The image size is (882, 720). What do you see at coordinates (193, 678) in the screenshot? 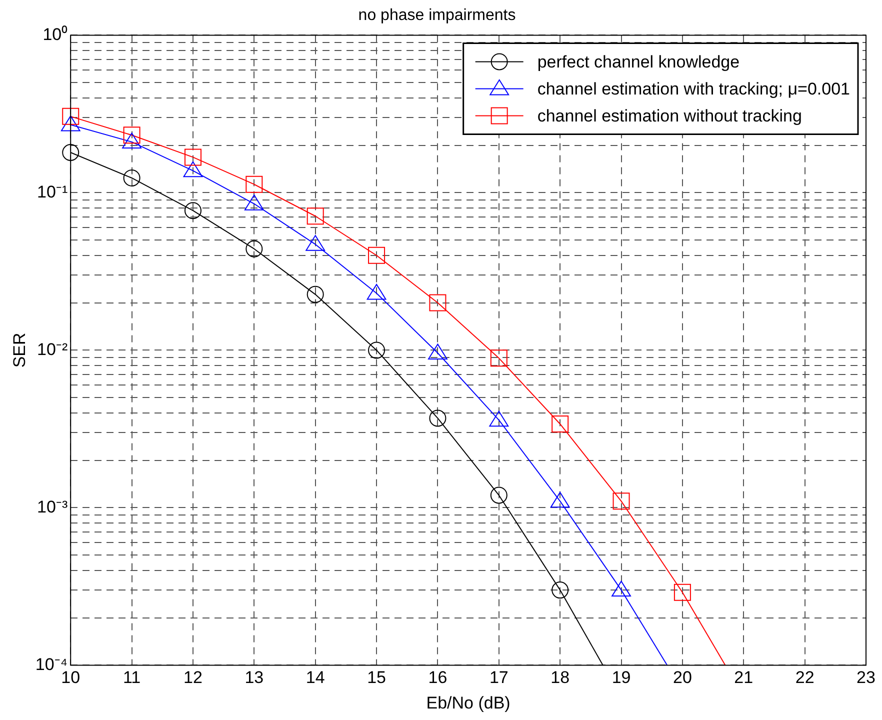
I see `x-tick-label: 12` at bounding box center [193, 678].